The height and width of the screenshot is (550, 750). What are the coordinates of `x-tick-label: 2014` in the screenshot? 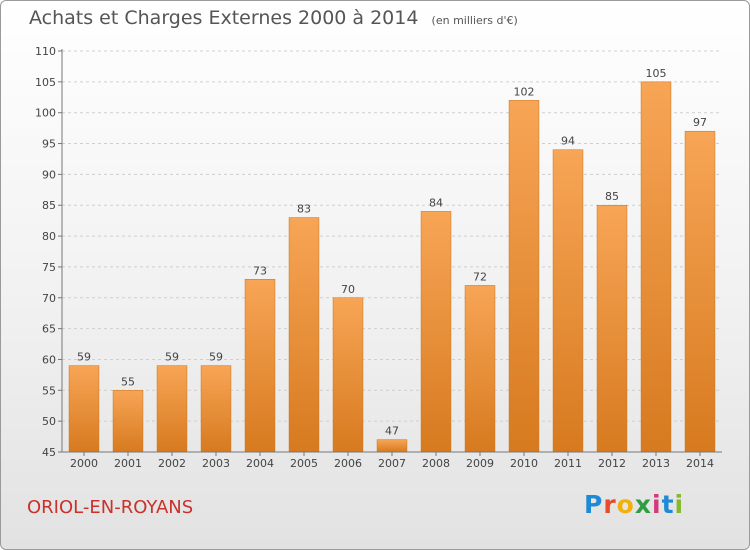 It's located at (700, 463).